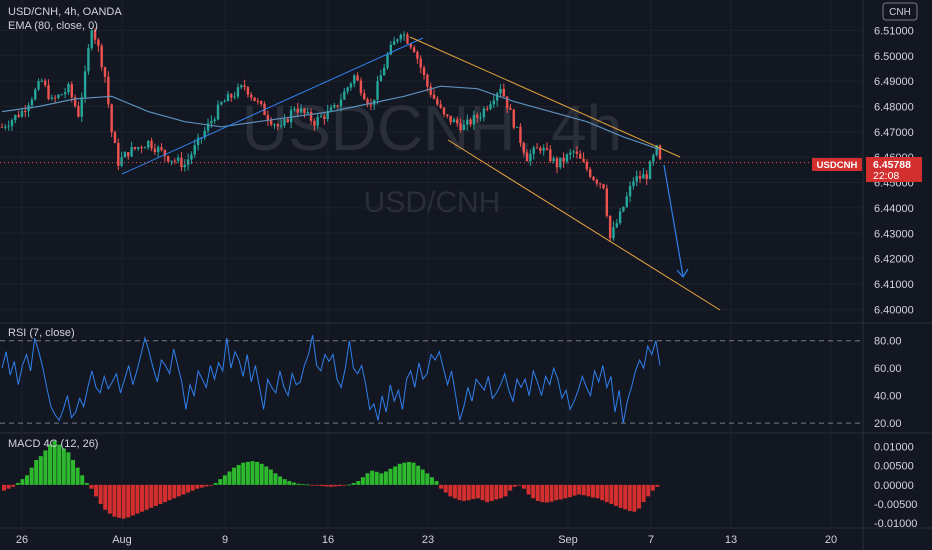  I want to click on channel-lower-line, so click(584, 225).